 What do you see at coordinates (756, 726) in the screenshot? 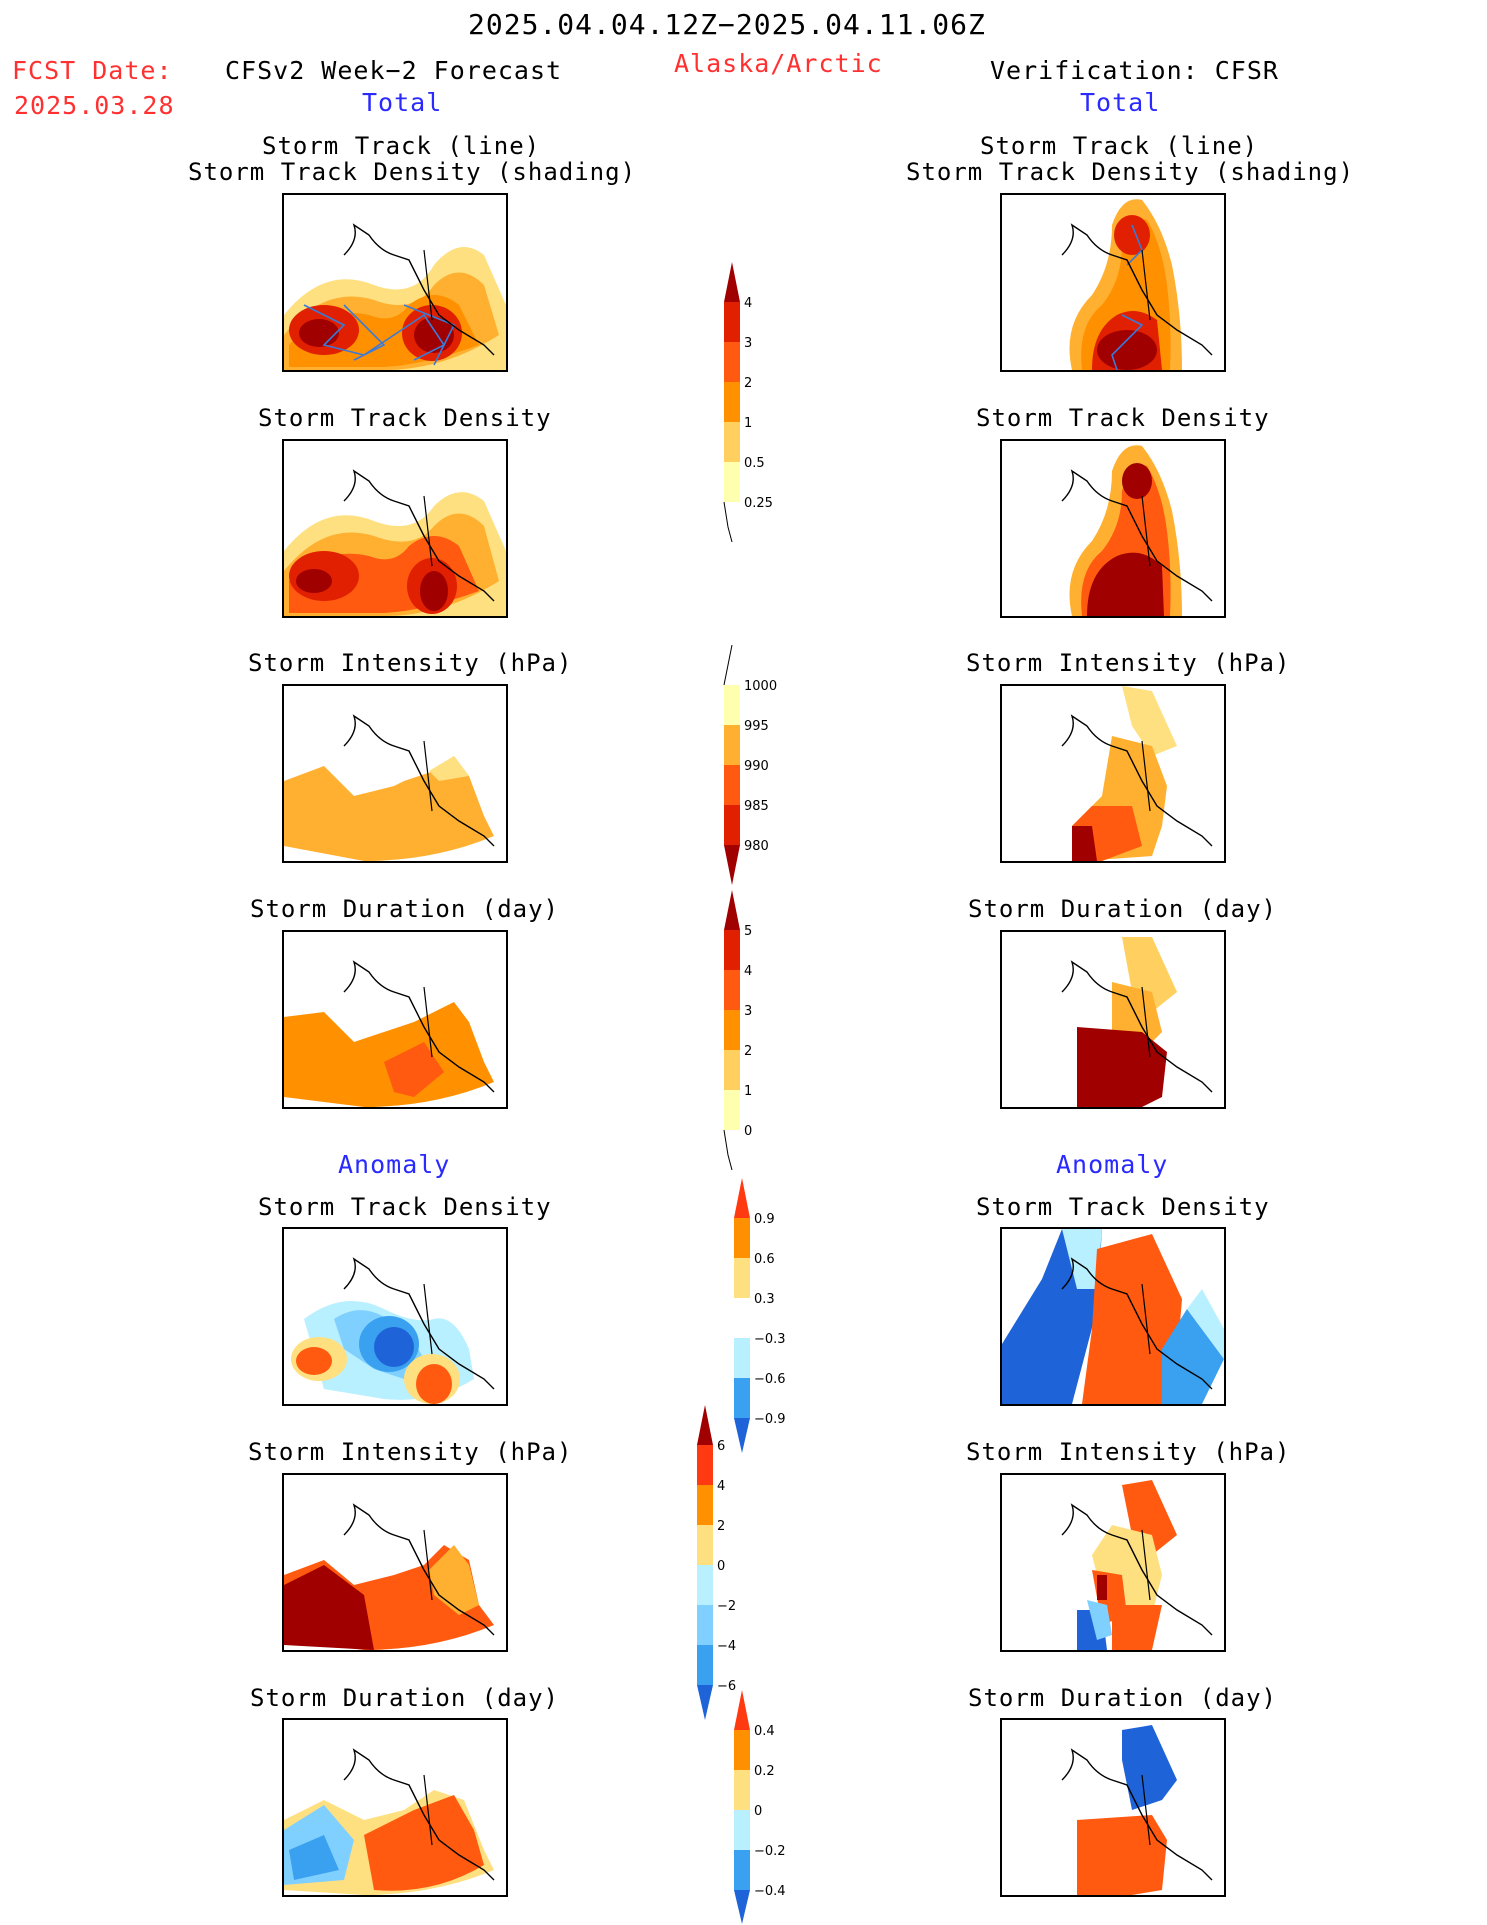
I see `cbar-intensity-total-lbl-1: 995` at bounding box center [756, 726].